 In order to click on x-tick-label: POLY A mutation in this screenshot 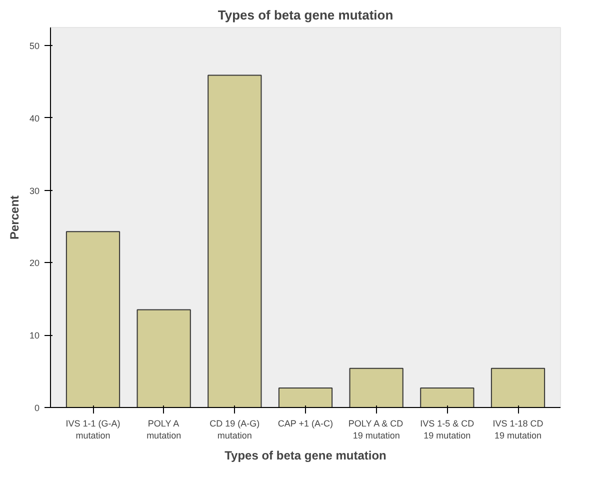, I will do `click(164, 429)`.